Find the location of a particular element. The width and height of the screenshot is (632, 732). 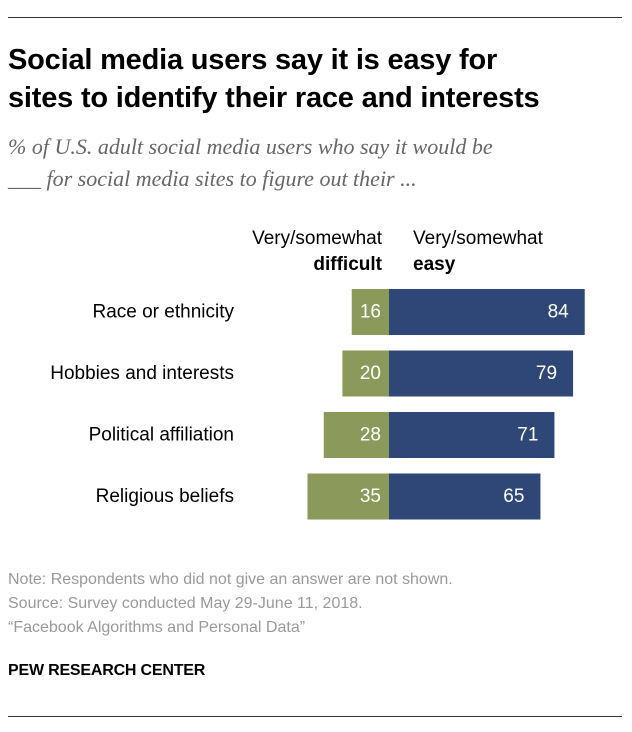

value-label-difficult-hobbies-and-interests: 20 is located at coordinates (370, 373).